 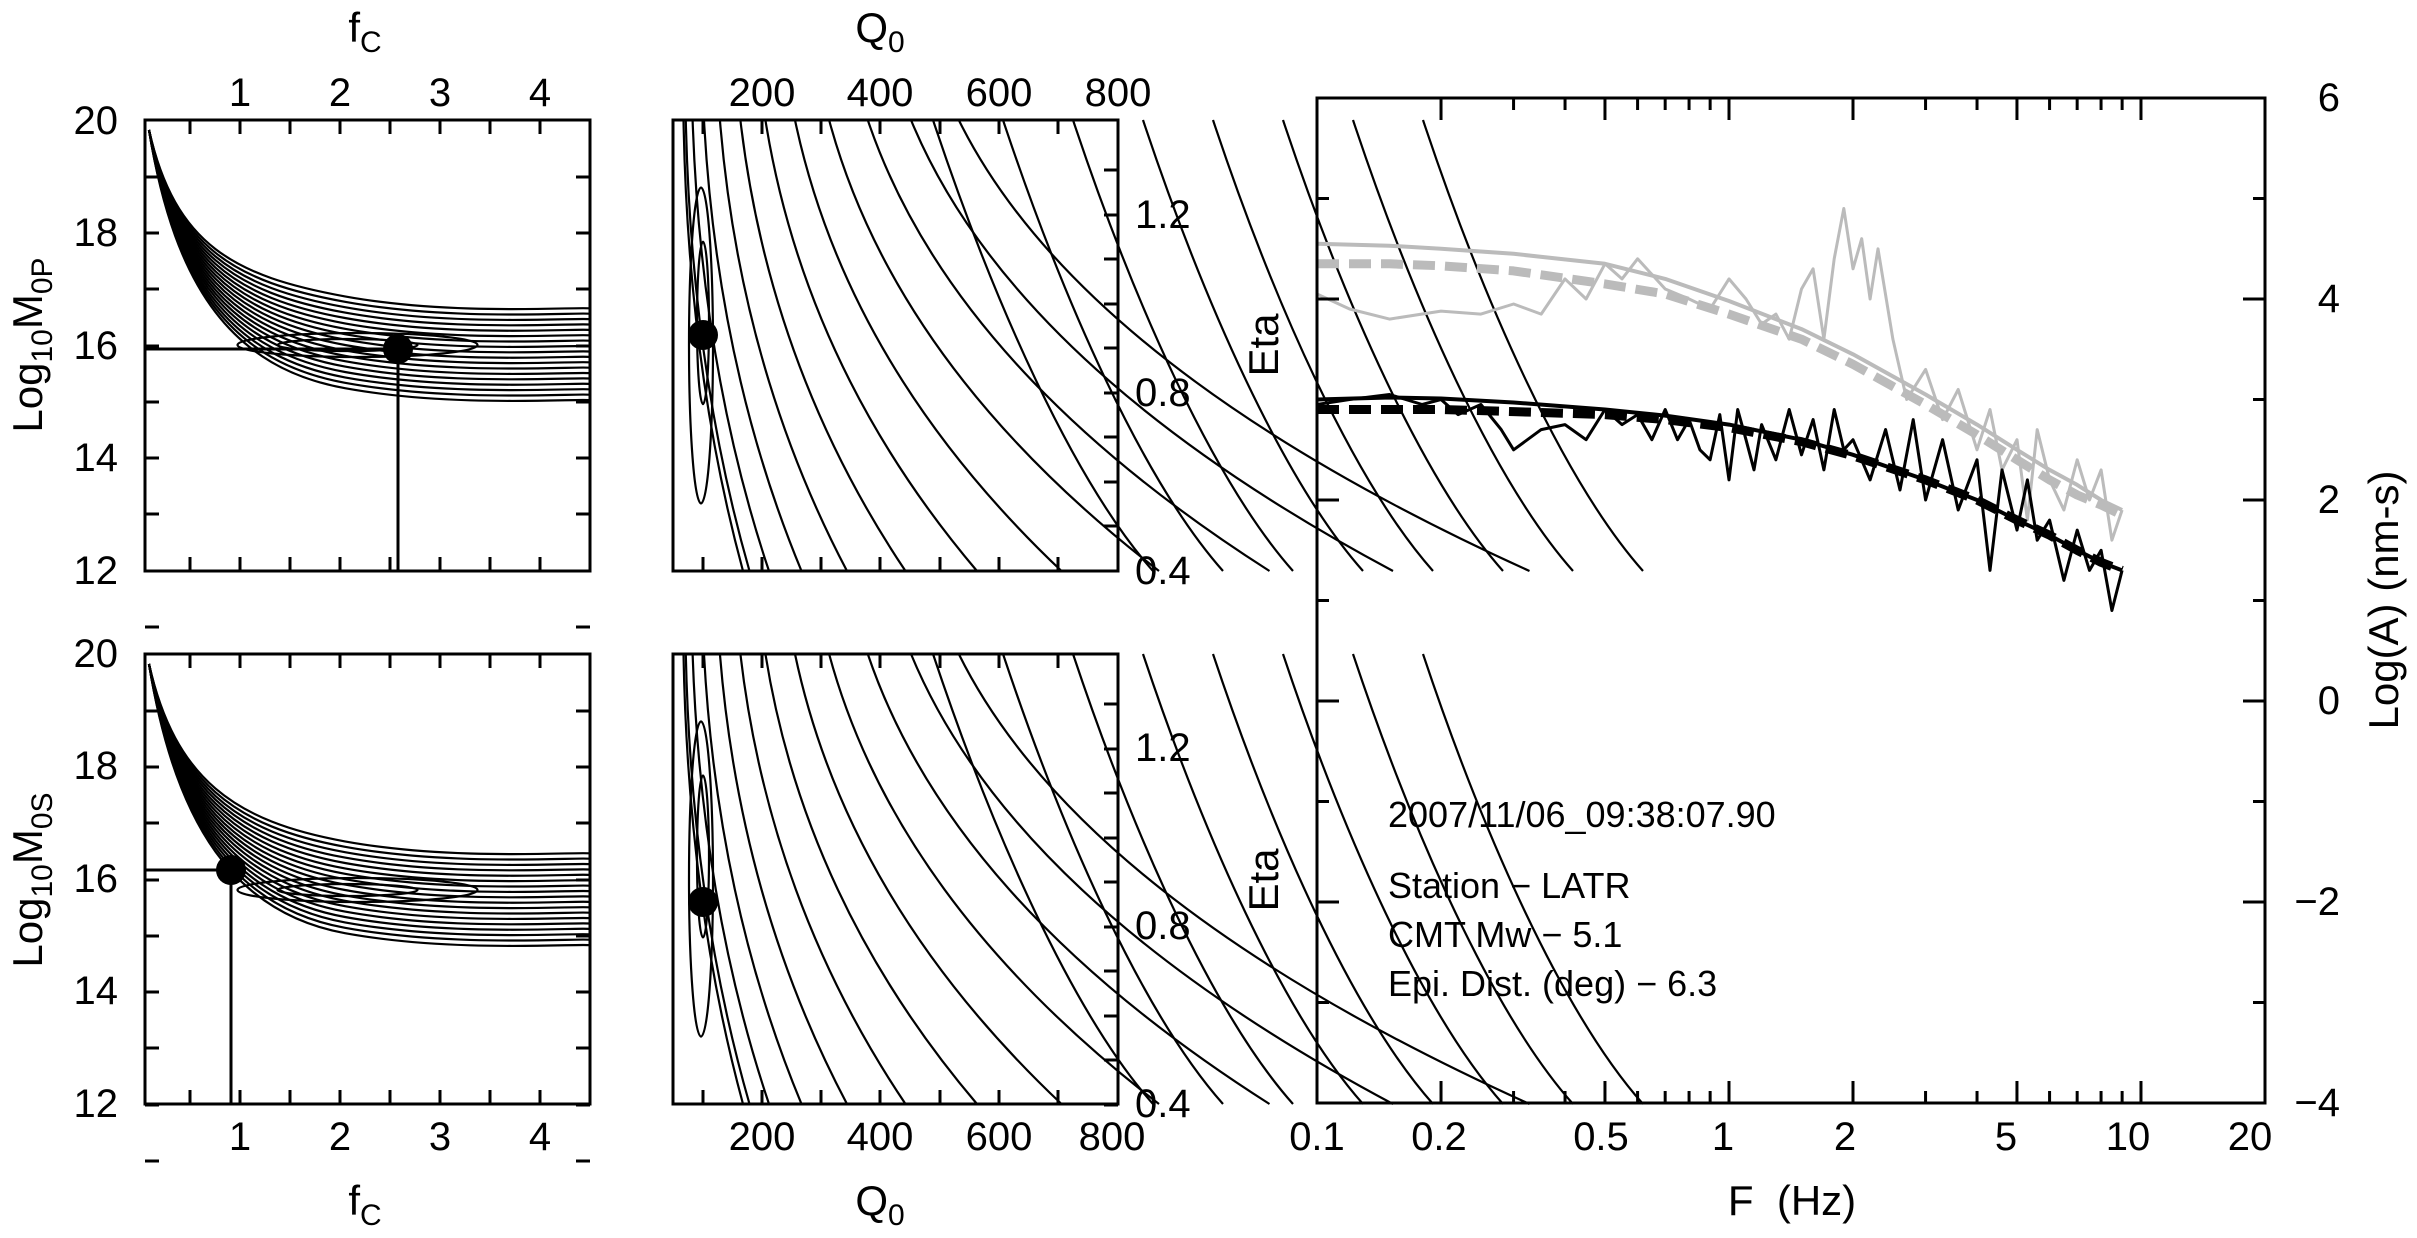 What do you see at coordinates (2329, 701) in the screenshot?
I see `y-tick-label: 0` at bounding box center [2329, 701].